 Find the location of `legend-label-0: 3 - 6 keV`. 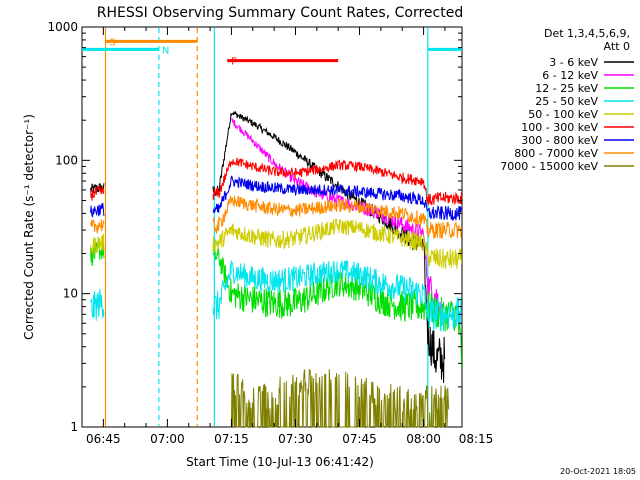

legend-label-0: 3 - 6 keV is located at coordinates (573, 62).